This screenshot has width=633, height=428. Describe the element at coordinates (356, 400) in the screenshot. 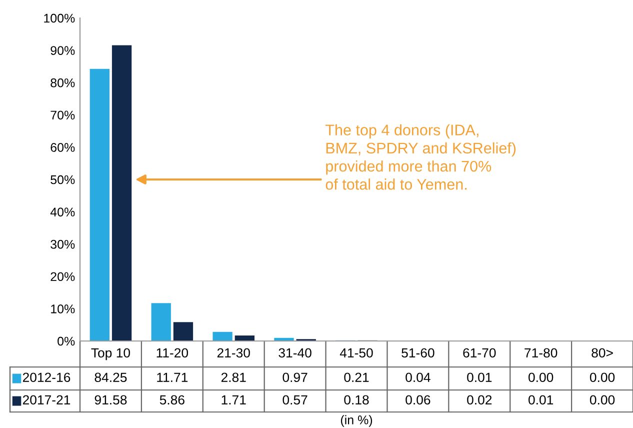

I see `data-label: 0.18` at that location.